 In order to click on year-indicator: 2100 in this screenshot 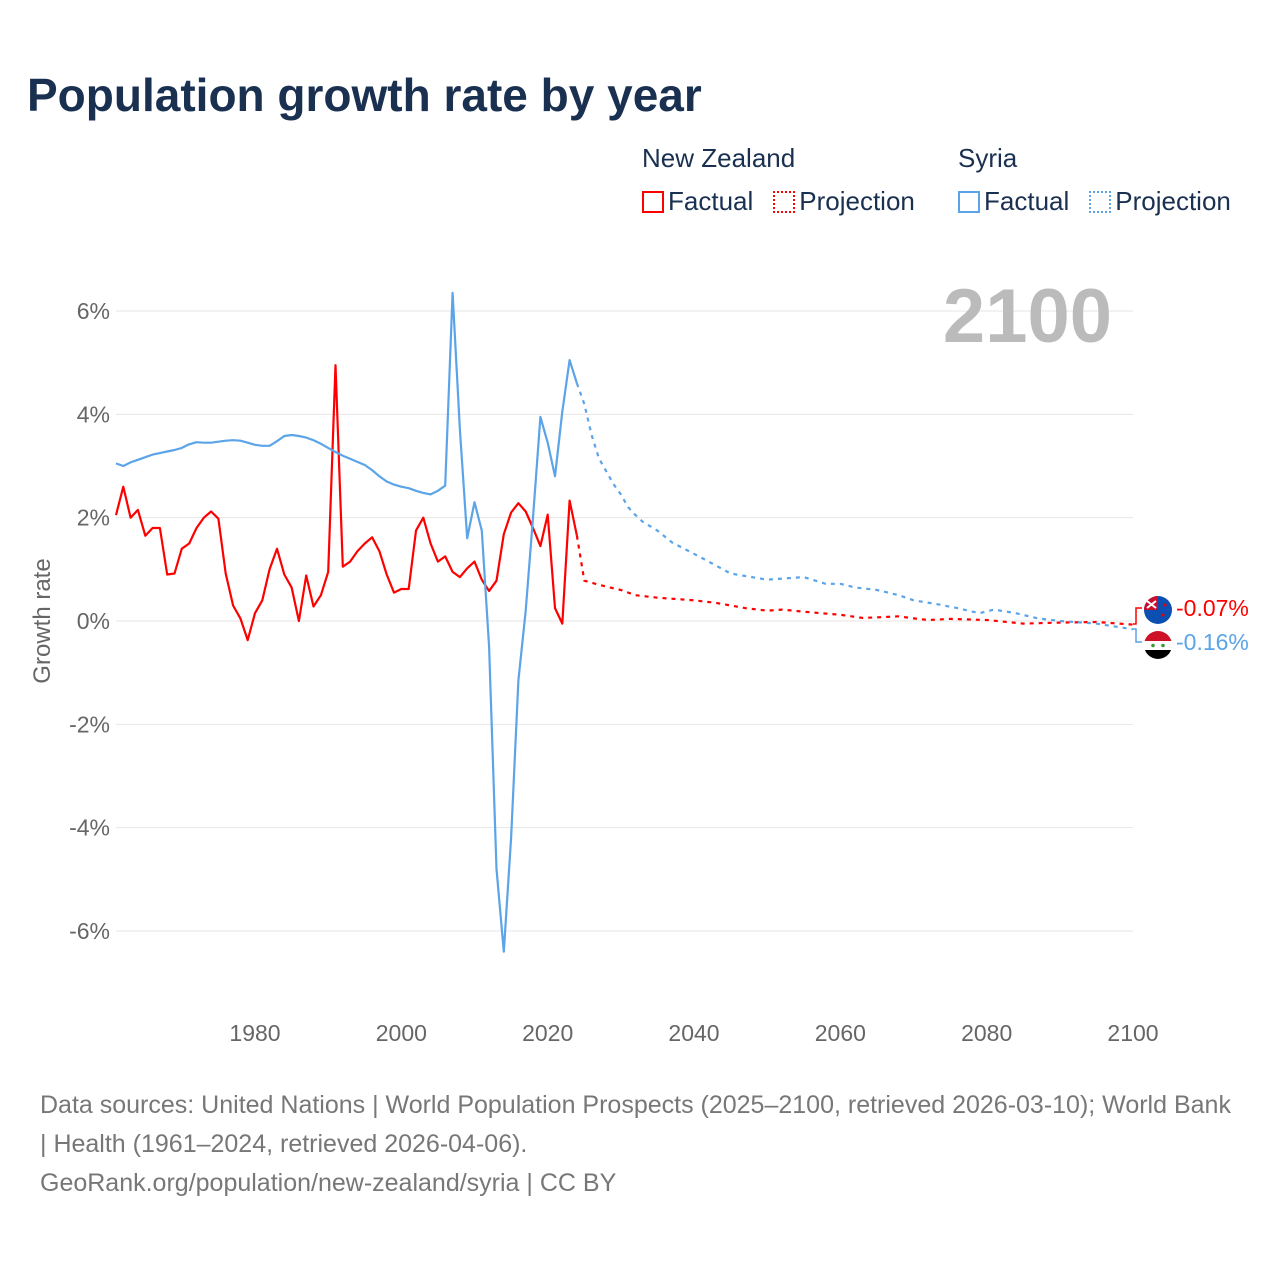, I will do `click(1027, 316)`.